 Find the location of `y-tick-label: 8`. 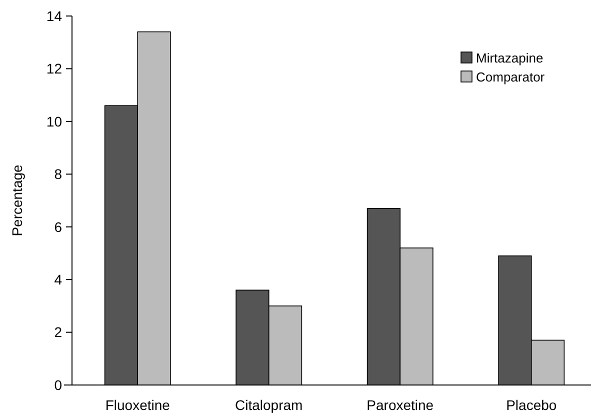

y-tick-label: 8 is located at coordinates (58, 174).